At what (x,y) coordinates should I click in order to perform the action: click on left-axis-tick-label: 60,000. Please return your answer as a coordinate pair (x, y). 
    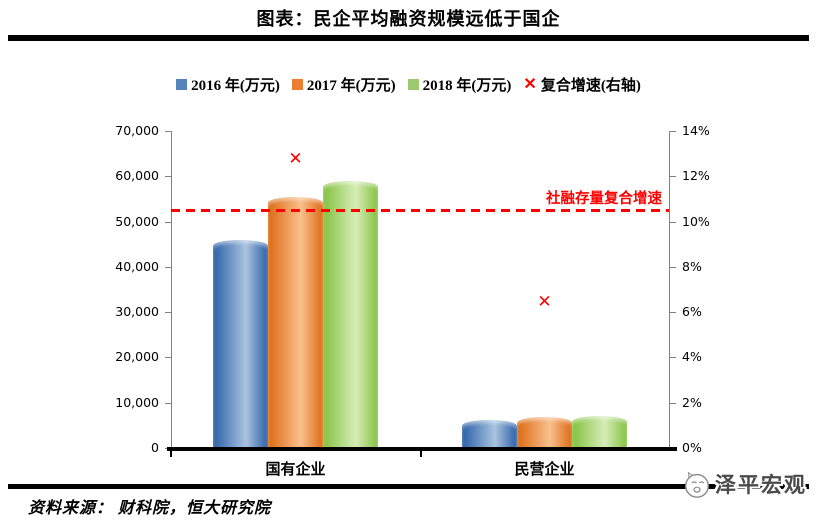
    Looking at the image, I should click on (137, 176).